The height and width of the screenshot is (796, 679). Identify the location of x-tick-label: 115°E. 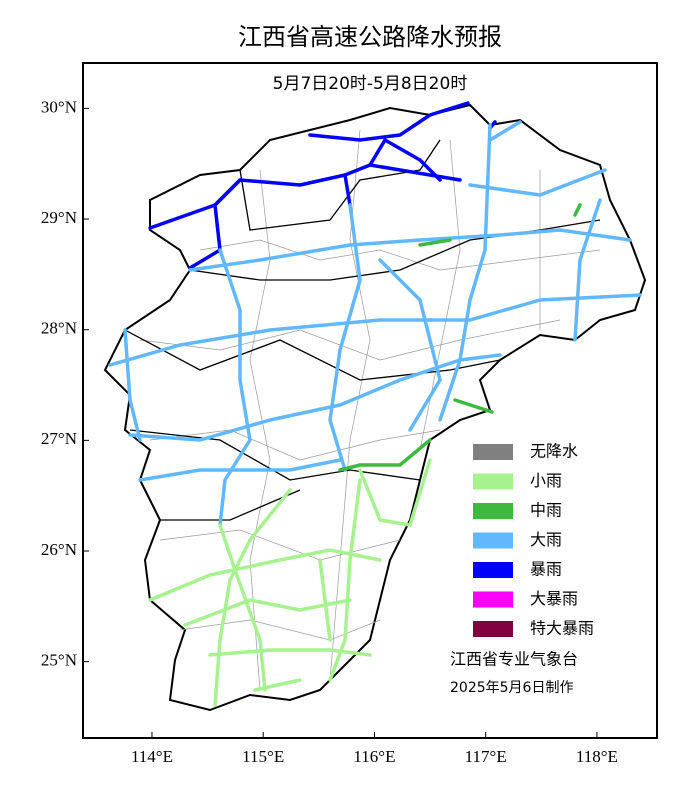
(263, 756).